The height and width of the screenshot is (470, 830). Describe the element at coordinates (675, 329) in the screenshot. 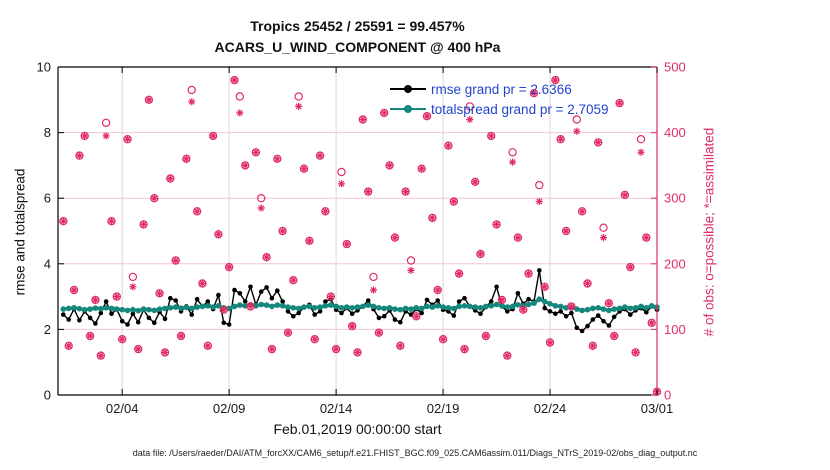

I see `right-tick-label: 100` at that location.